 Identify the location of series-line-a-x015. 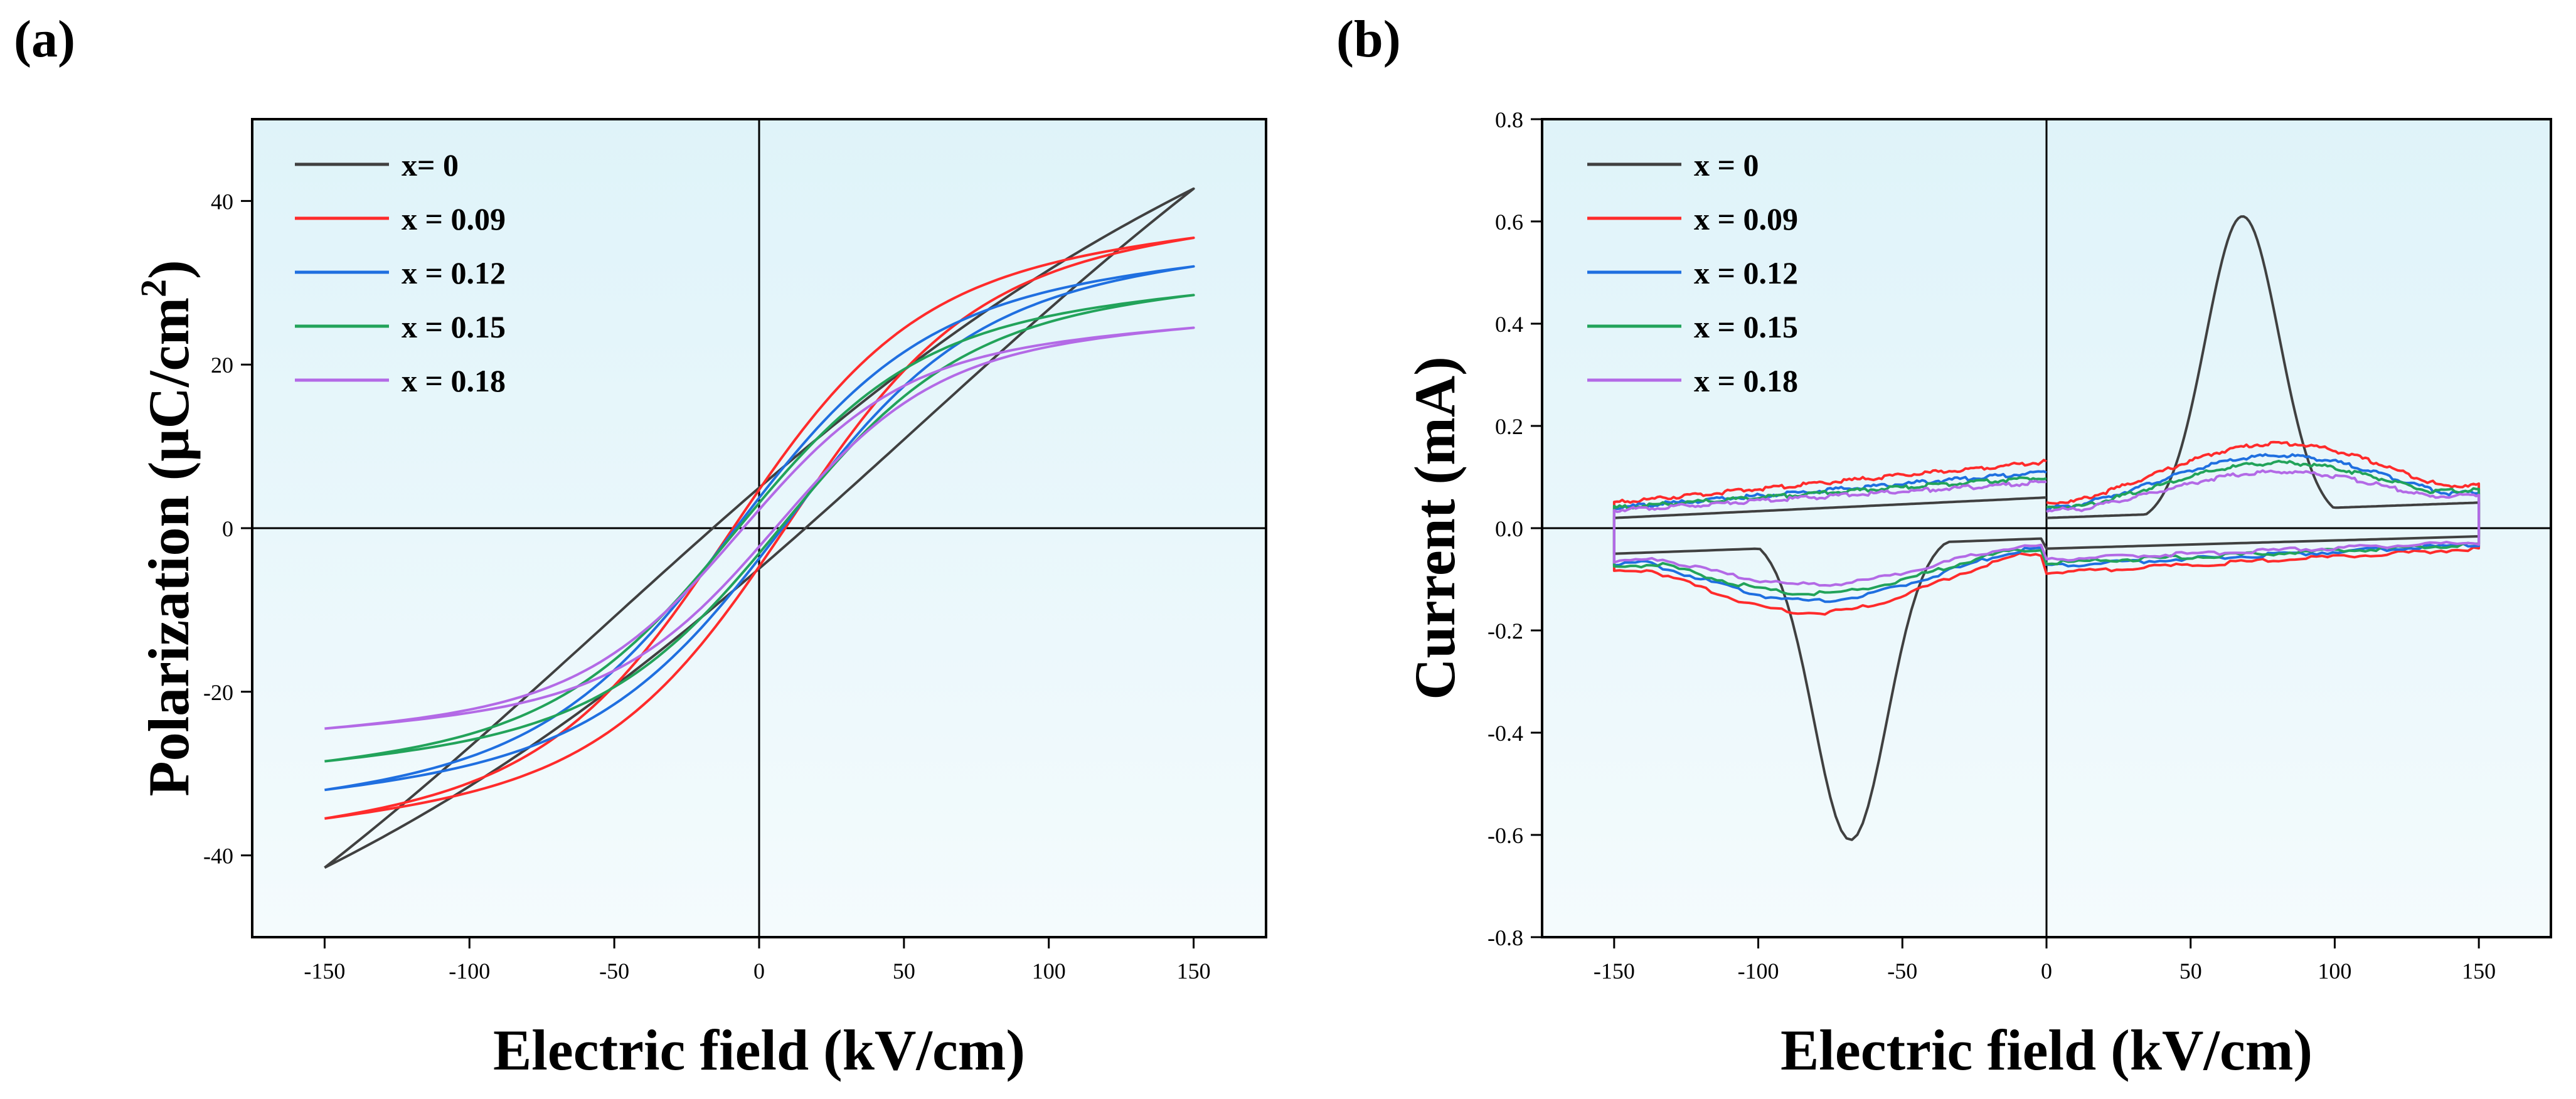
(760, 528).